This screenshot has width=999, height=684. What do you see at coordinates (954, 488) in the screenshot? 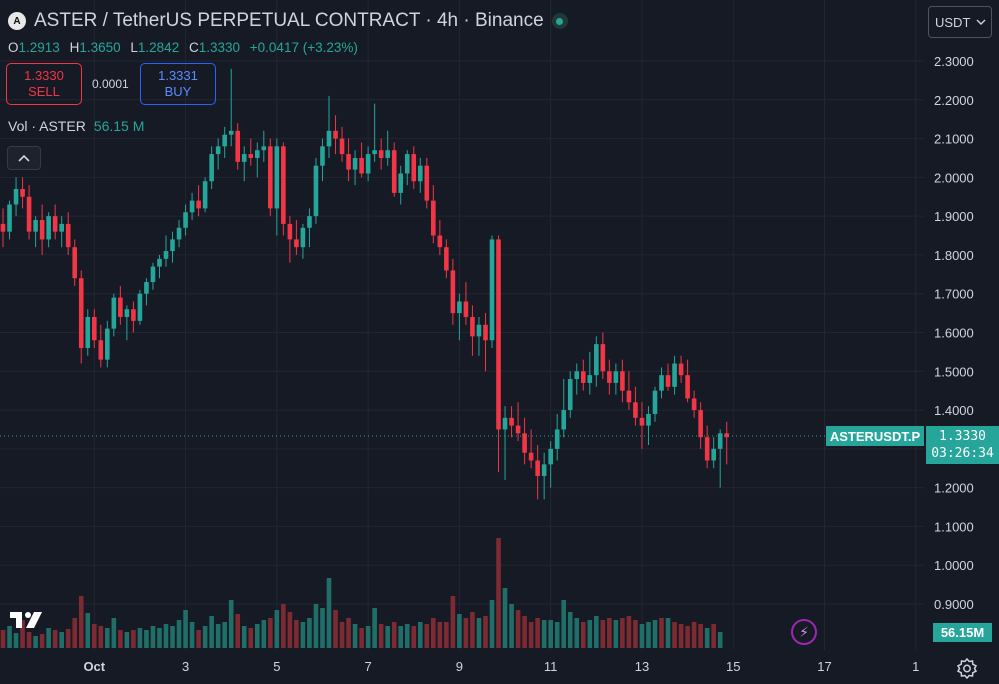
I see `price-axis-tick-label: 1.2000` at bounding box center [954, 488].